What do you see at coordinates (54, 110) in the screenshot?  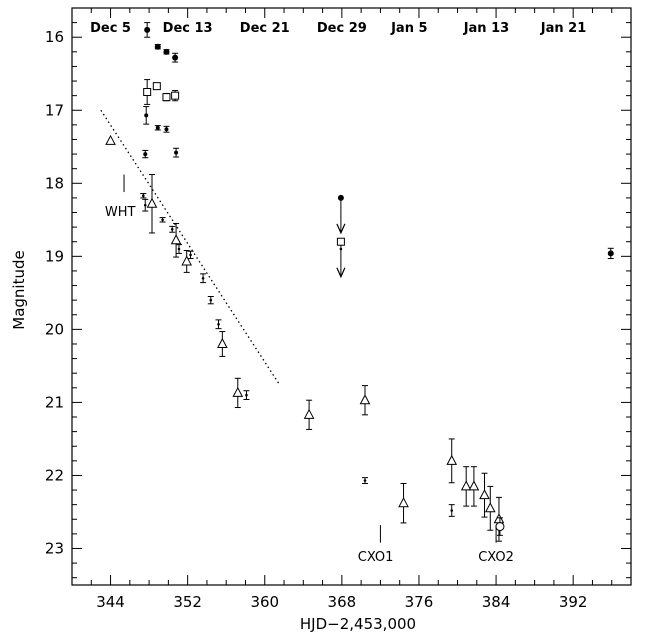 I see `y-tick-label: 17` at bounding box center [54, 110].